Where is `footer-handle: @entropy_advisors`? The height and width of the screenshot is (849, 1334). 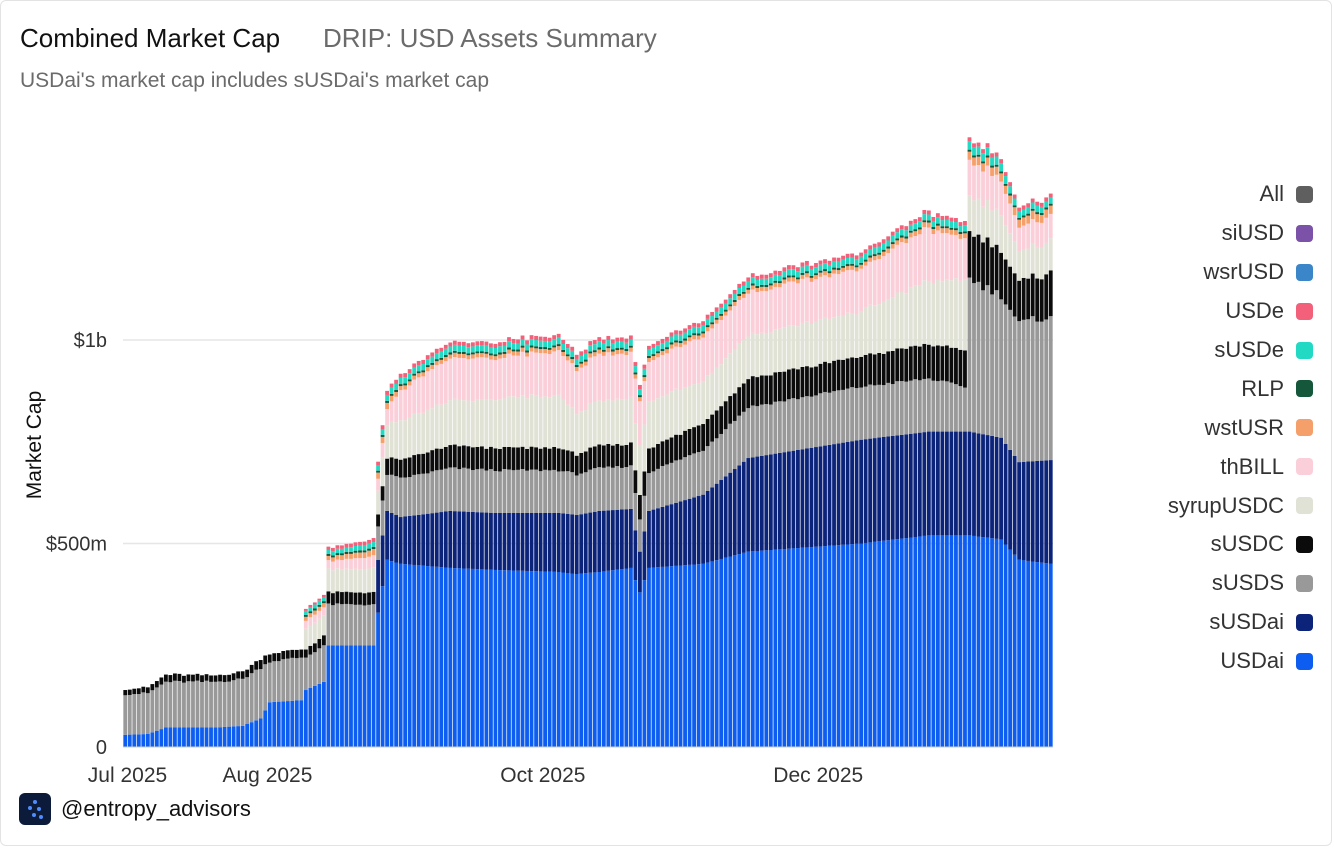
footer-handle: @entropy_advisors is located at coordinates (156, 808).